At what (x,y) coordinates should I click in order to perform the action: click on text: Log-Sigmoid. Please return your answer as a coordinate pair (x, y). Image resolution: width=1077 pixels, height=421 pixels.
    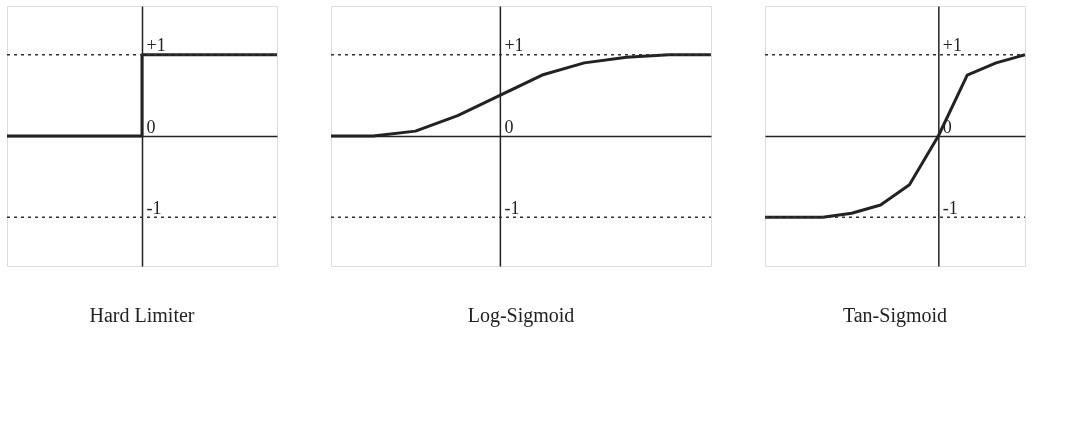
    Looking at the image, I should click on (521, 315).